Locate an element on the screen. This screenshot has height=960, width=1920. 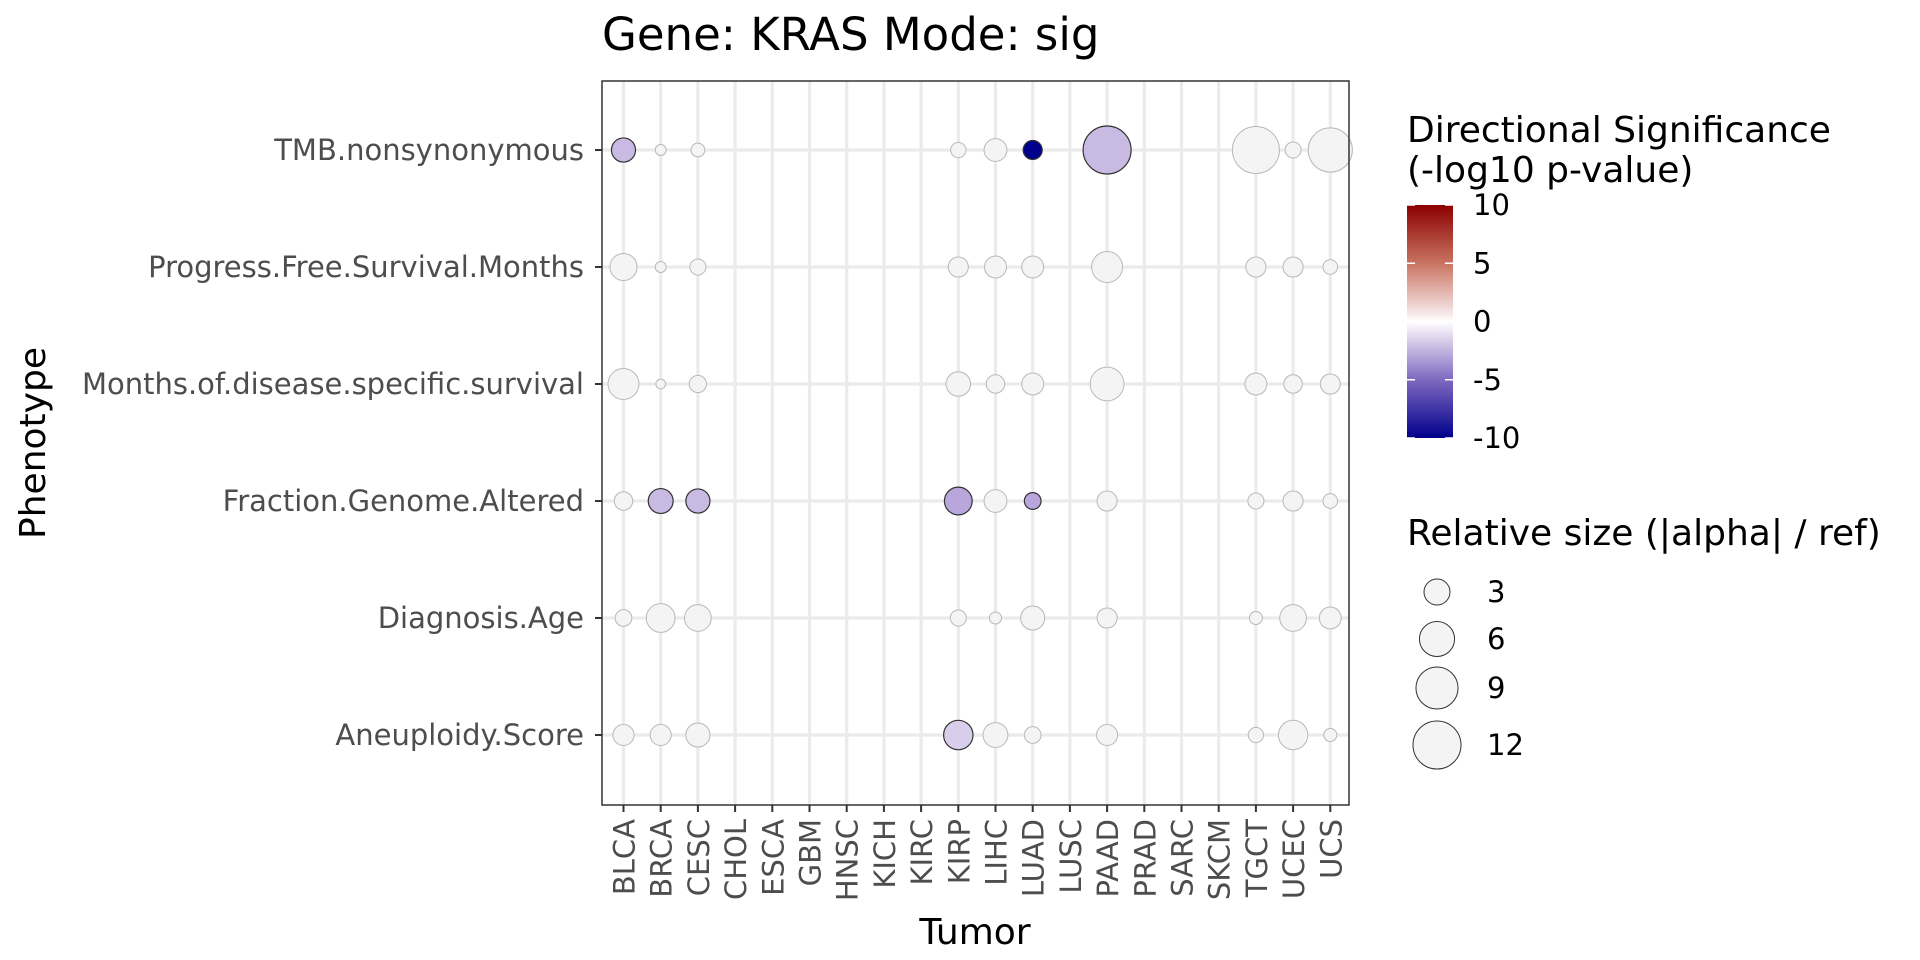
x-tick-label: BLCA is located at coordinates (625, 857).